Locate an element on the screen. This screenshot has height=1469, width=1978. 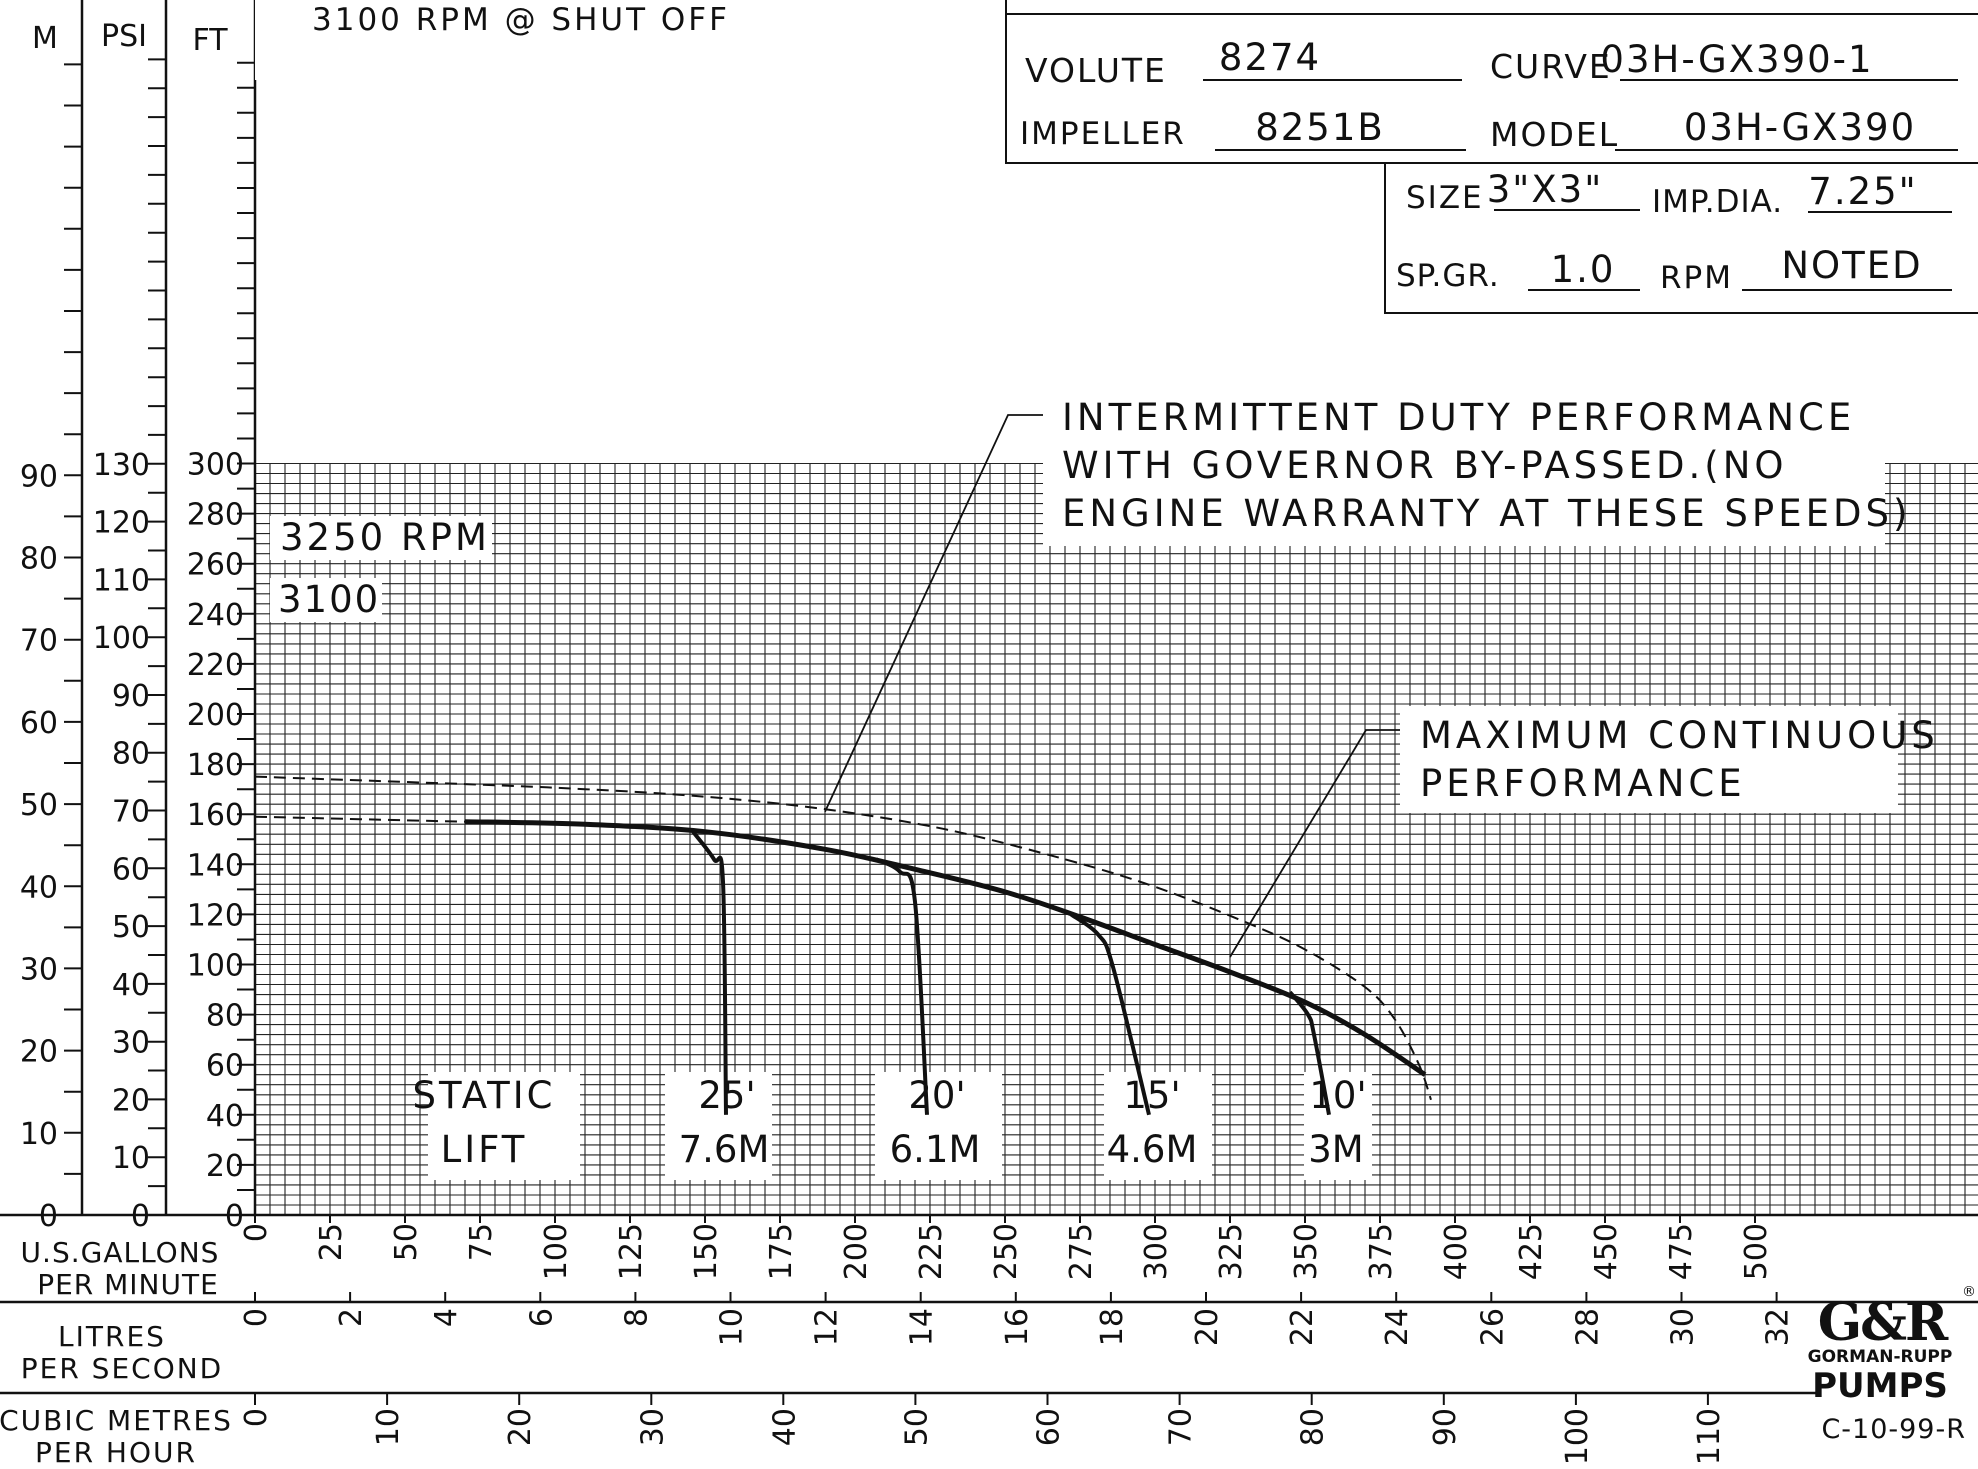
m-axis-tick-label: 30 is located at coordinates (39, 969).